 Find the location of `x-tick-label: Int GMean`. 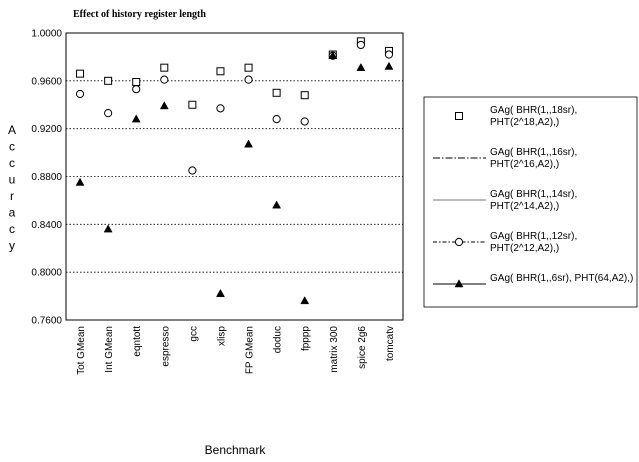

x-tick-label: Int GMean is located at coordinates (109, 349).